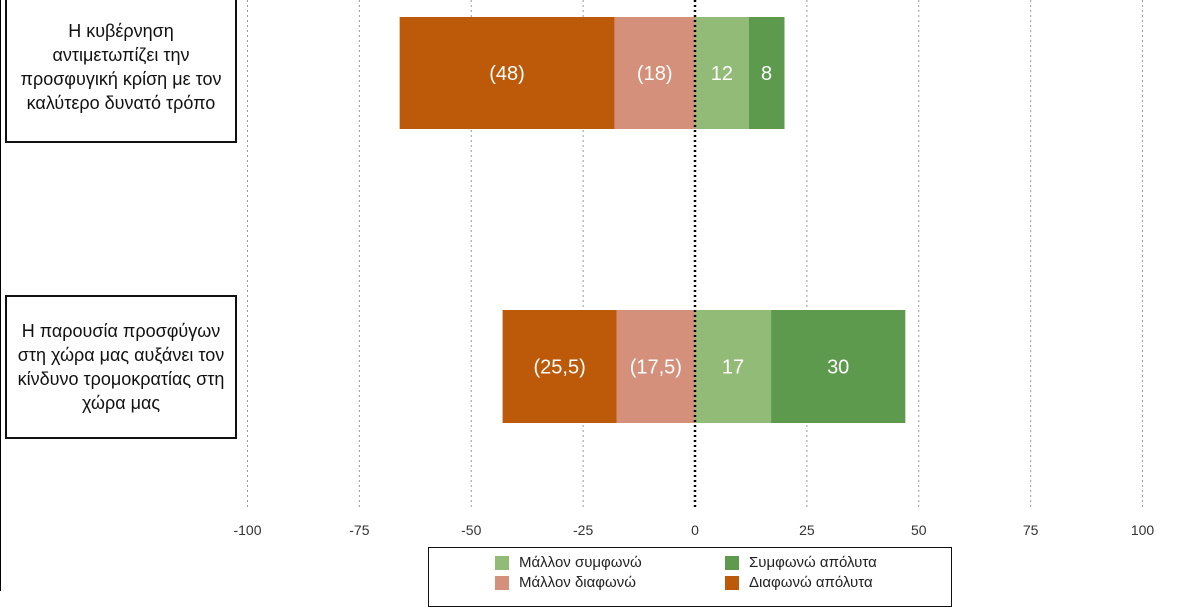 This screenshot has height=607, width=1200. Describe the element at coordinates (583, 530) in the screenshot. I see `x-tick-label: -25` at that location.